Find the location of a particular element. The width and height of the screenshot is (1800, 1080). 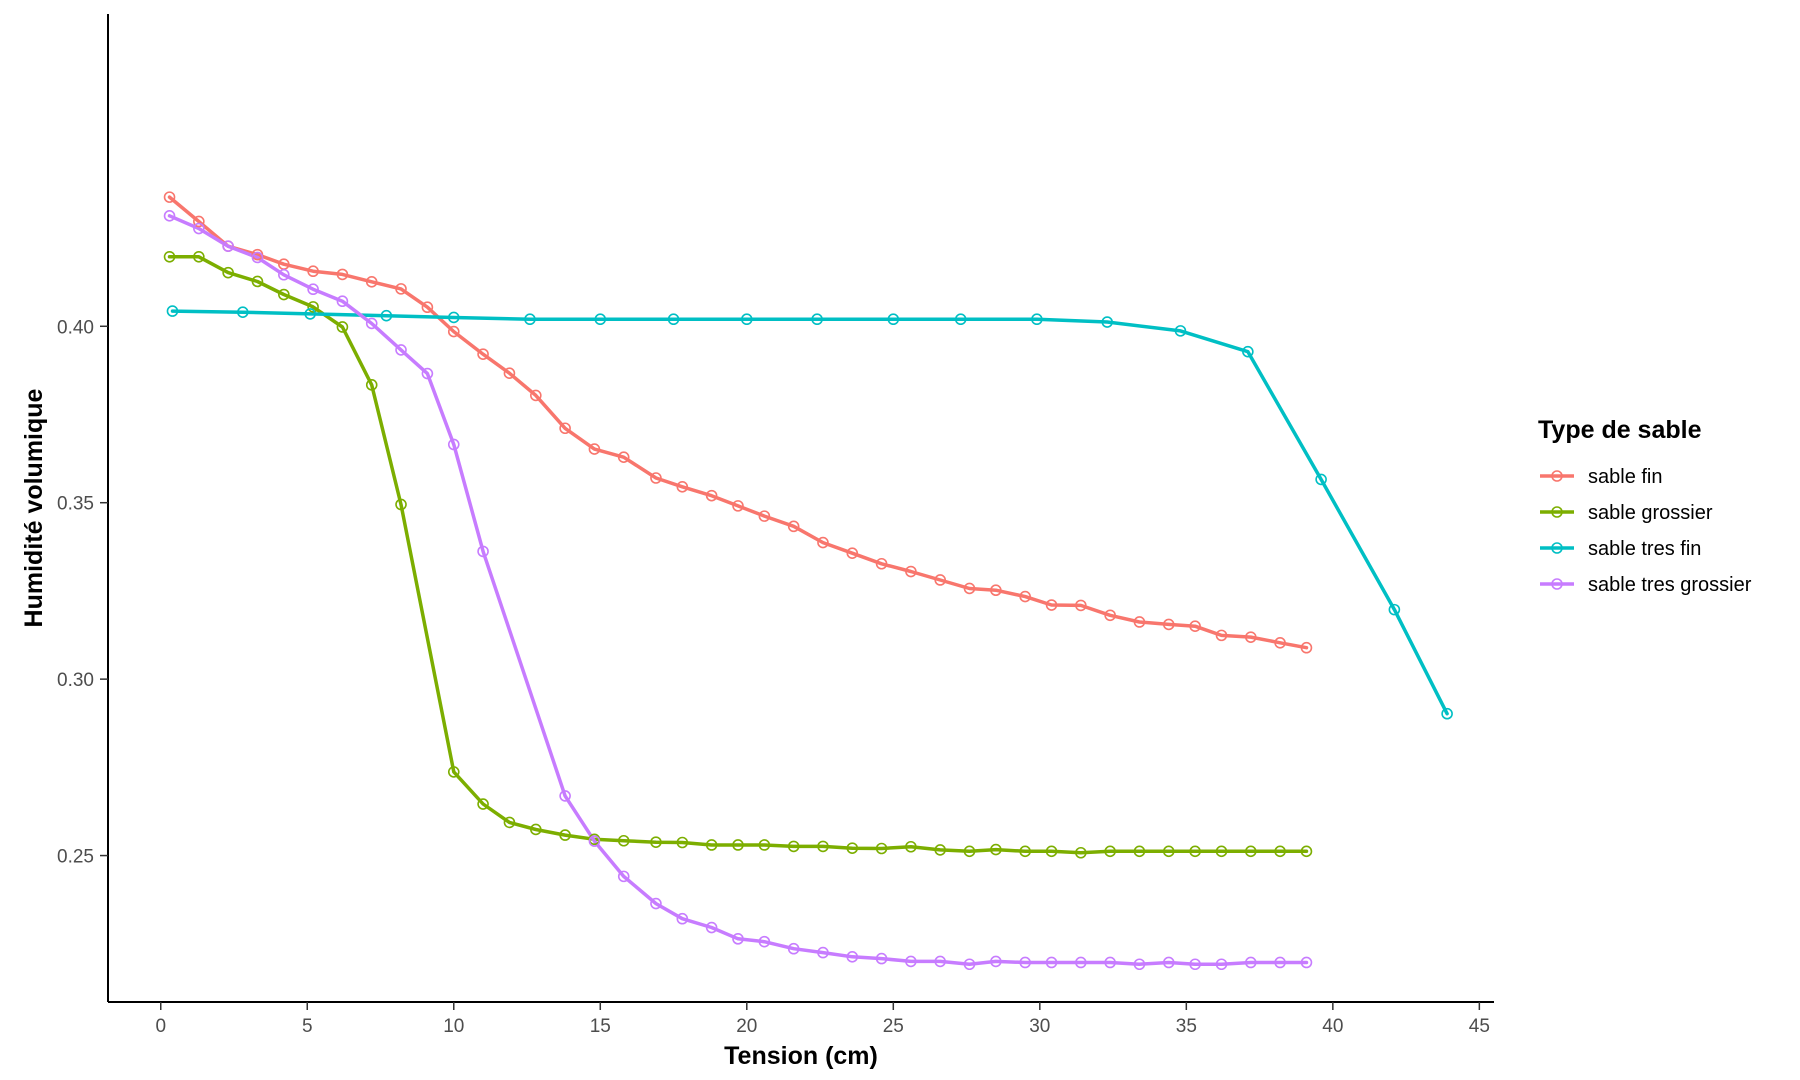

legend-item: sable grossier is located at coordinates (1626, 513).